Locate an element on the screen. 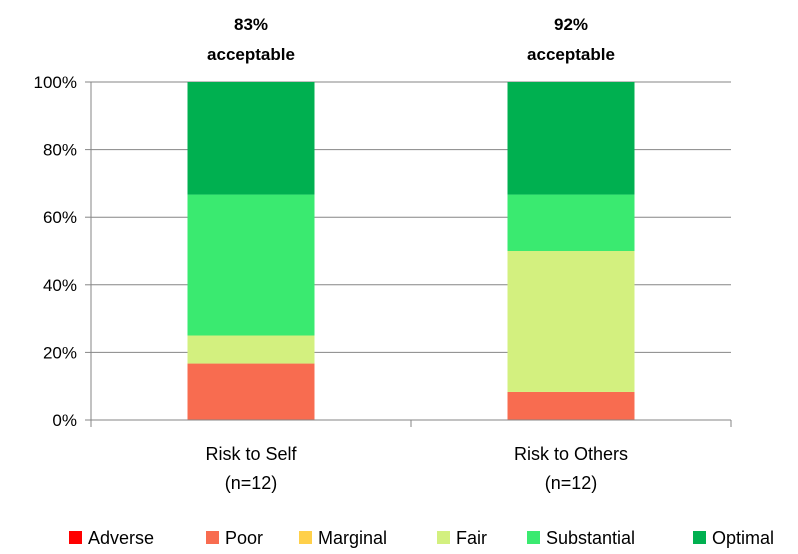  legend-label-marginal: Marginal is located at coordinates (352, 538).